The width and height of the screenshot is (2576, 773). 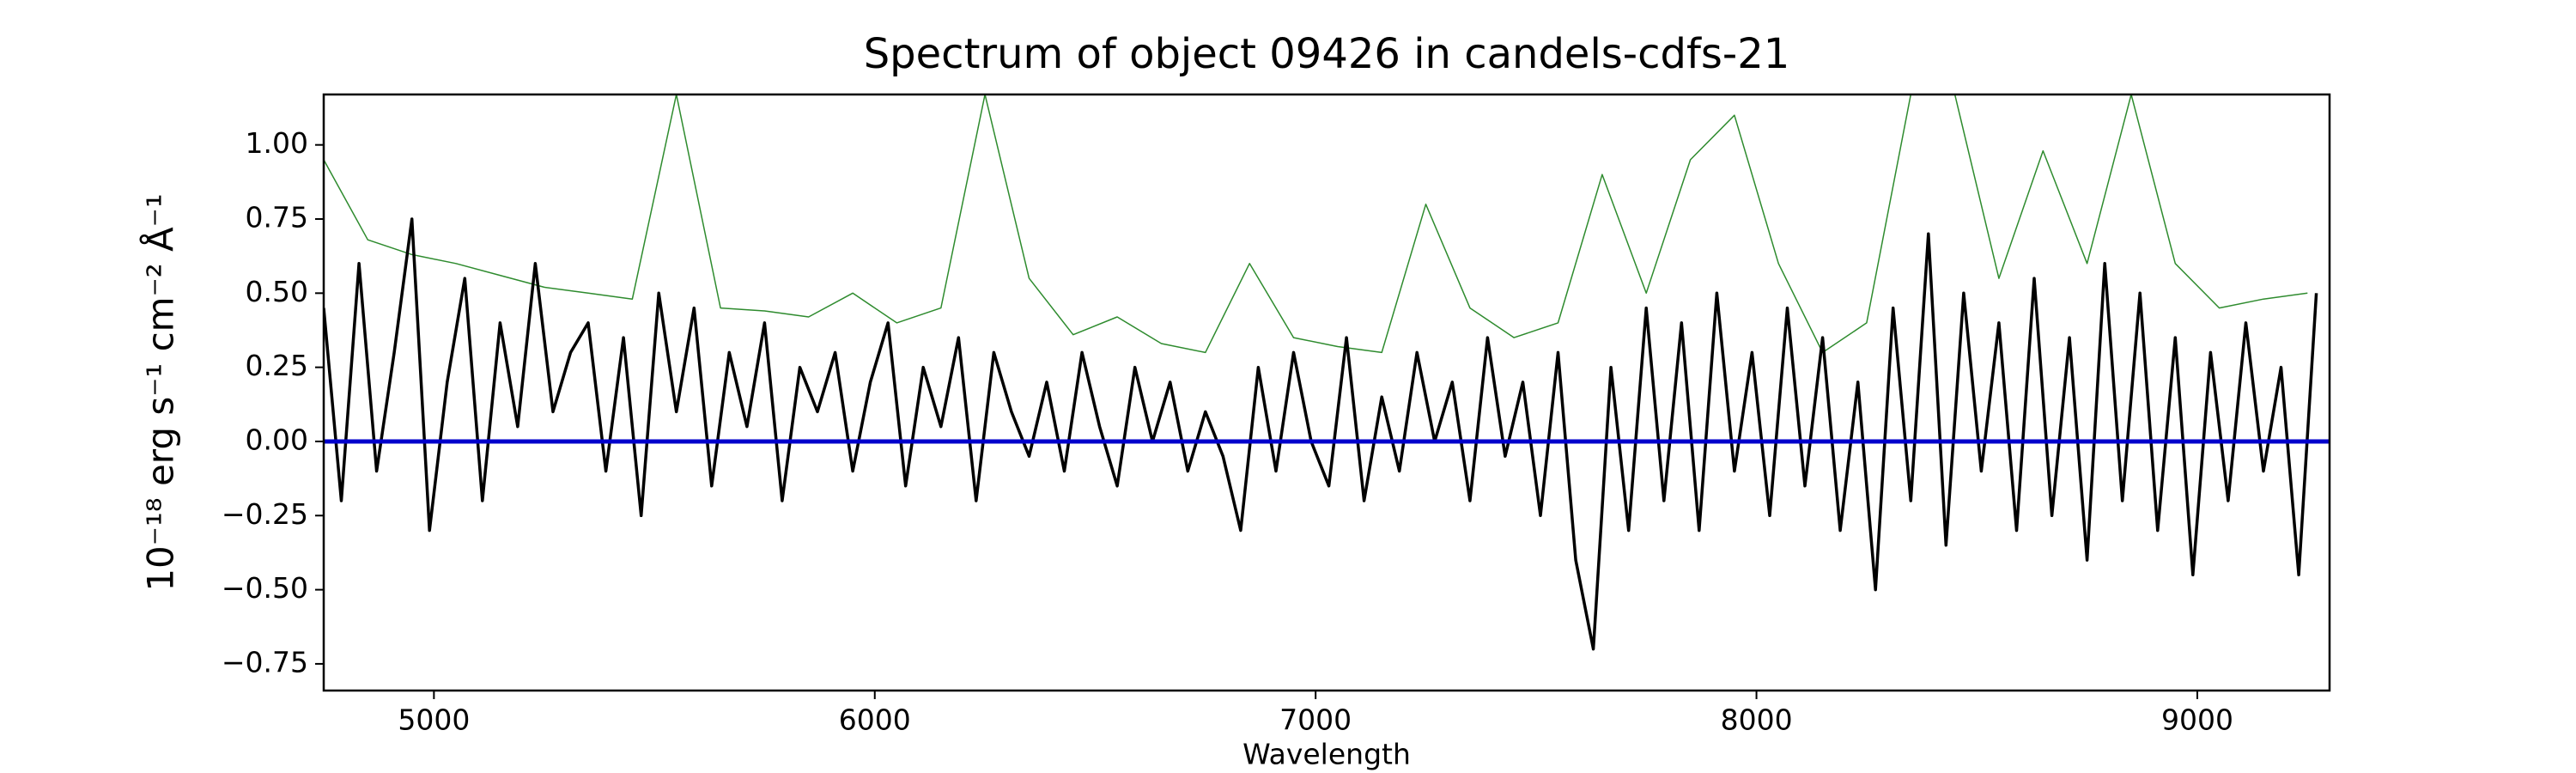 What do you see at coordinates (1316, 720) in the screenshot?
I see `x-tick-label: 7000` at bounding box center [1316, 720].